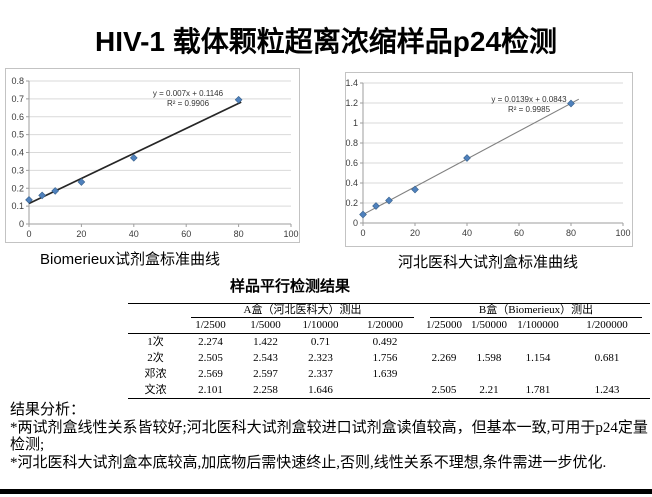  I want to click on value-cell: 1.154, so click(538, 358).